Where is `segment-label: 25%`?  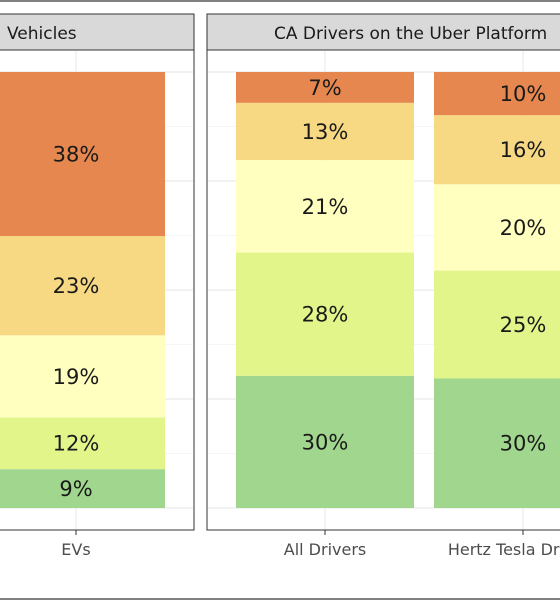 segment-label: 25% is located at coordinates (523, 325).